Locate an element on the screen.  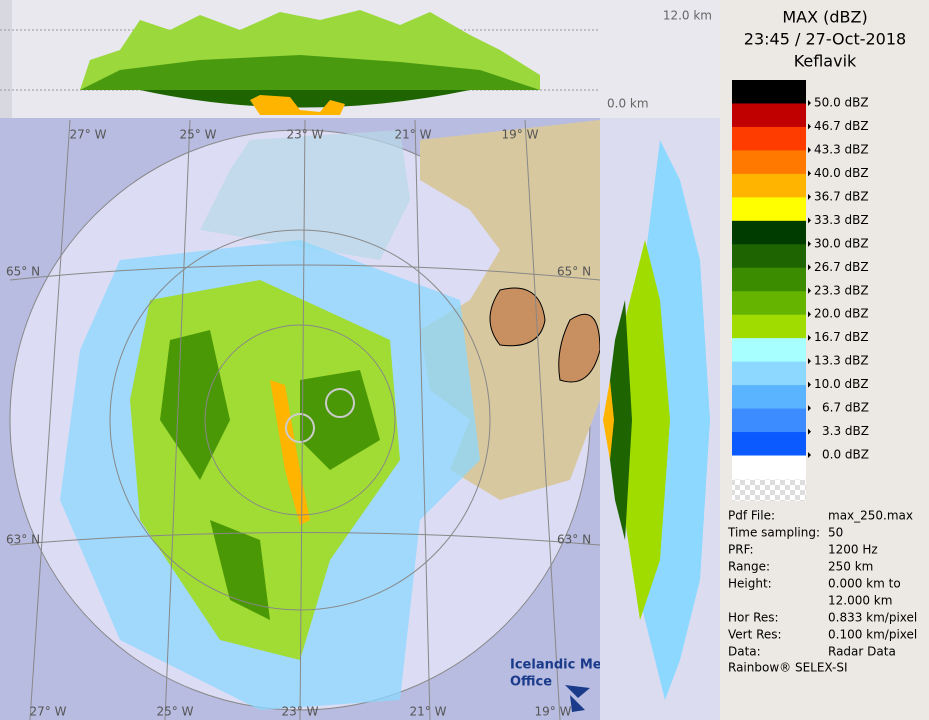
logo-text: Office is located at coordinates (531, 682).